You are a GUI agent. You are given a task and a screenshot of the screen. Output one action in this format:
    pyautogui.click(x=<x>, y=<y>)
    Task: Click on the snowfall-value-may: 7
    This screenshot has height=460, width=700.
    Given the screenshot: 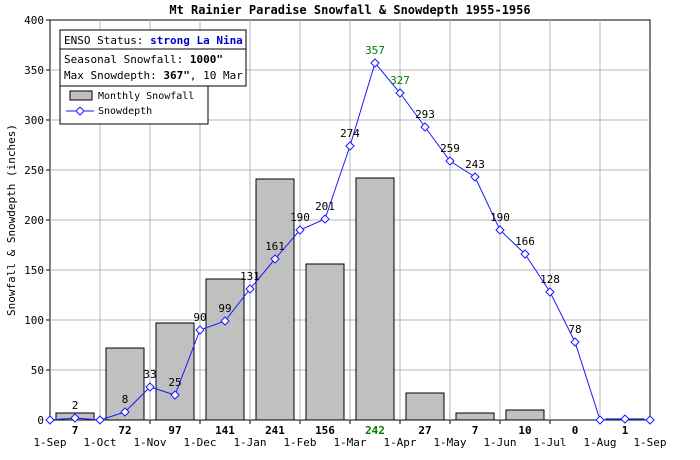 What is the action you would take?
    pyautogui.click(x=475, y=430)
    